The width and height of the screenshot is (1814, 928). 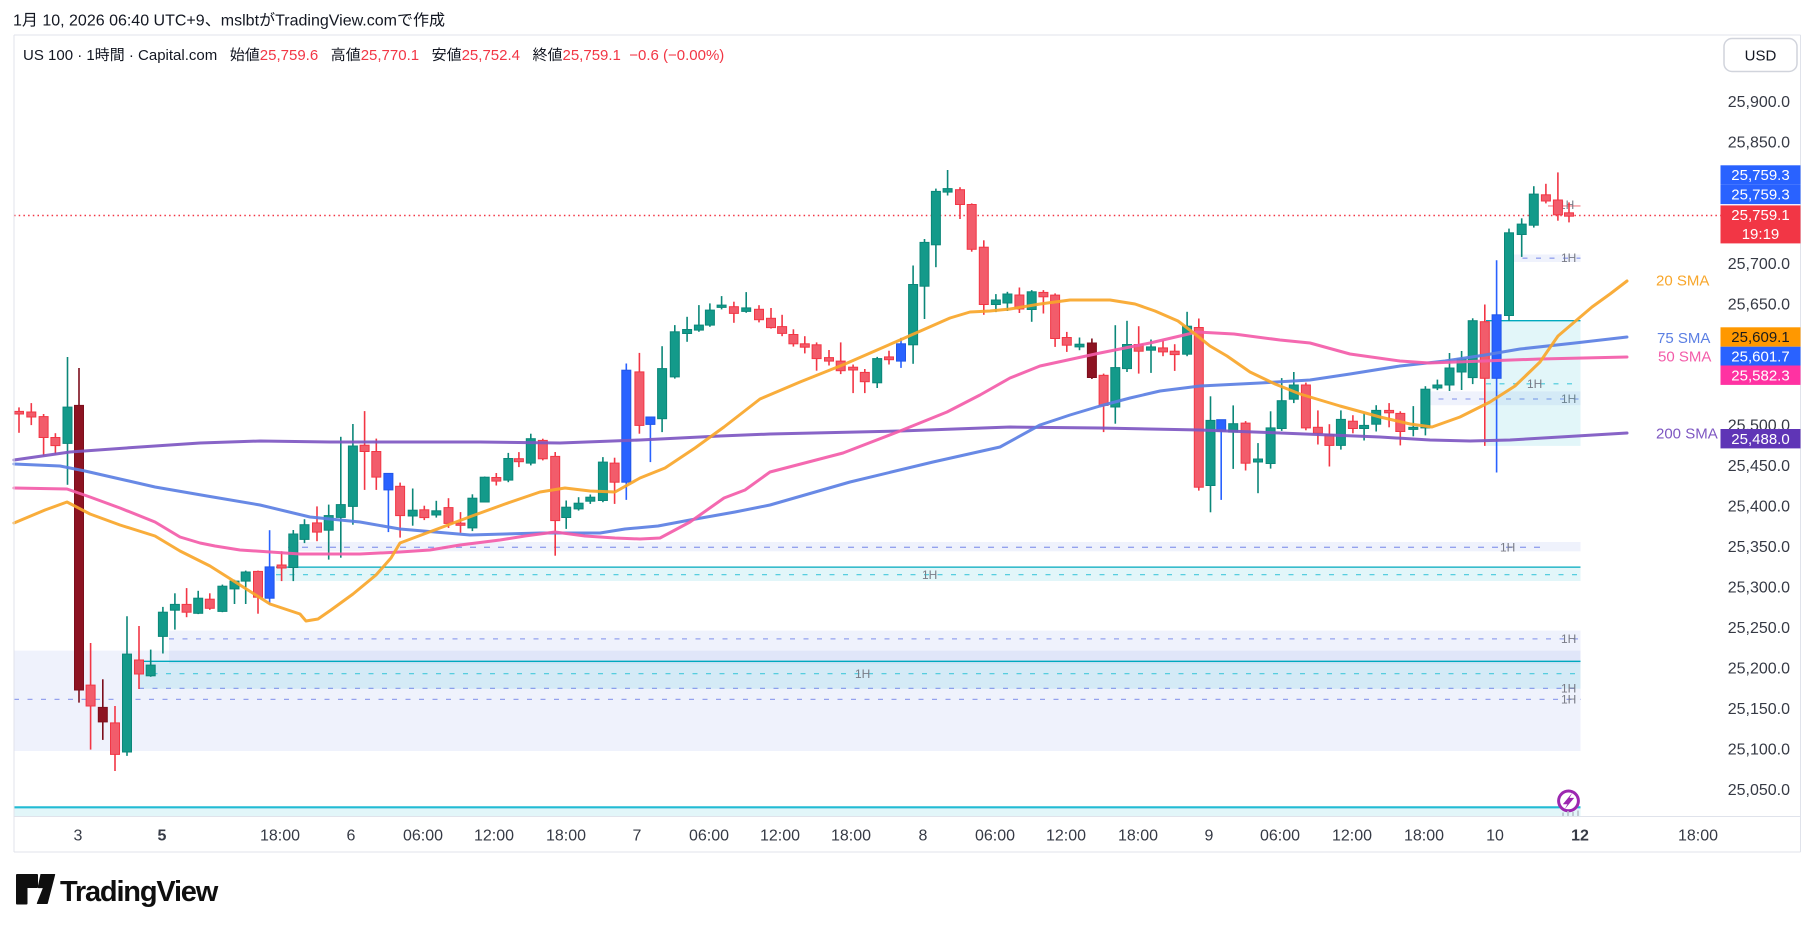 What do you see at coordinates (1760, 357) in the screenshot?
I see `svg-text: 25,601.7` at bounding box center [1760, 357].